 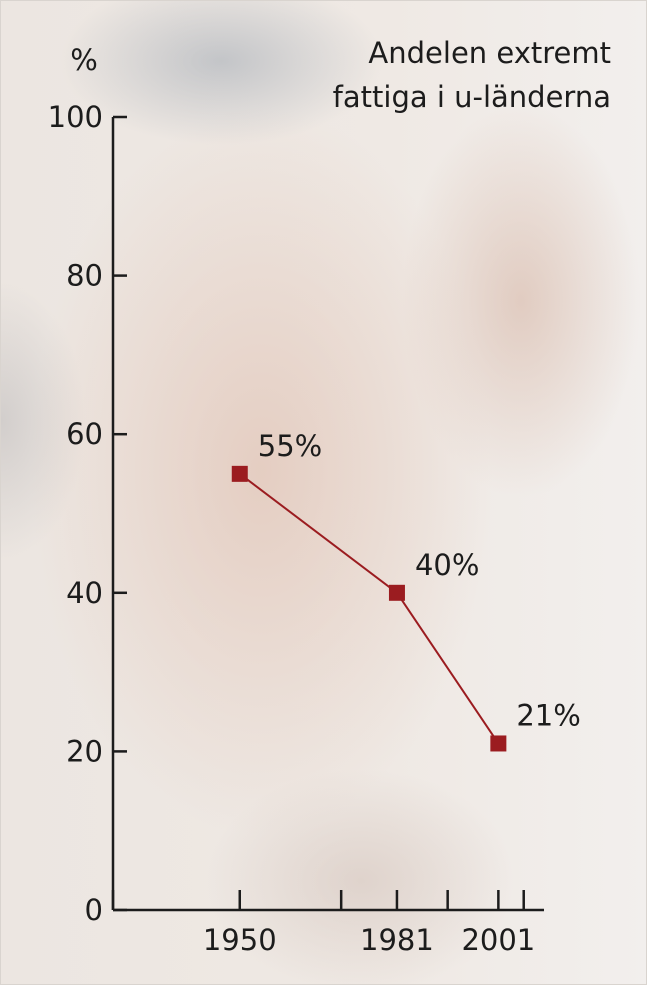 I want to click on chart-title-line-1: Andelen extremt, so click(x=489, y=53).